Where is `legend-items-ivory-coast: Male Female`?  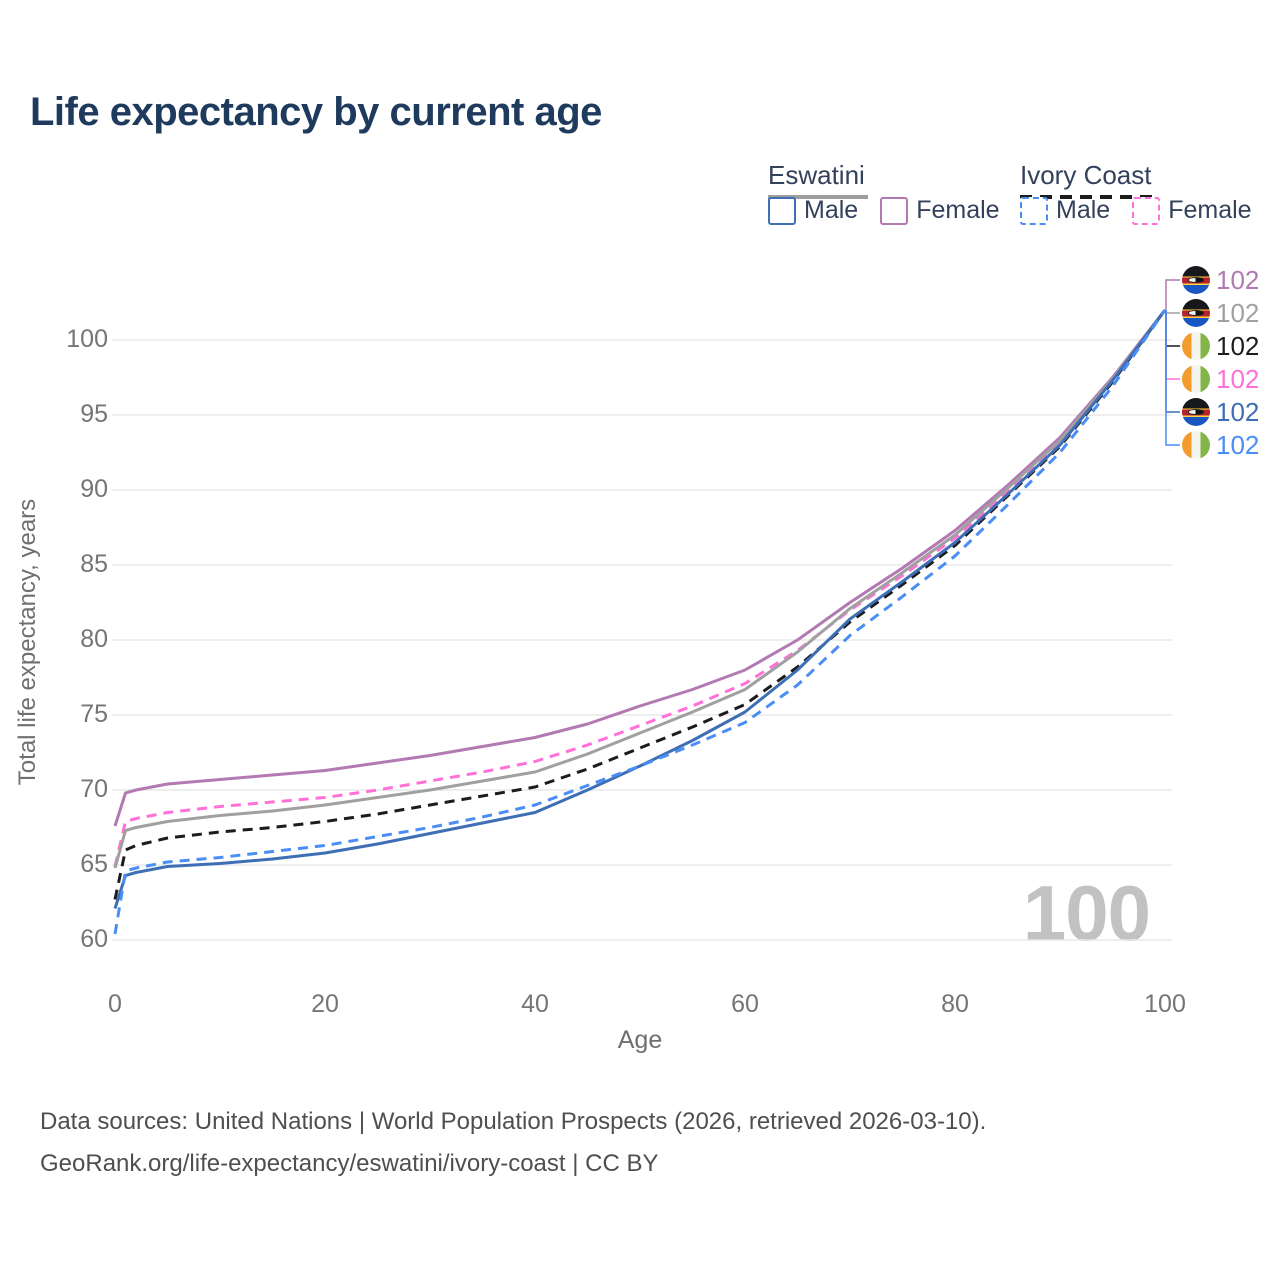 legend-items-ivory-coast: Male Female is located at coordinates (1136, 210).